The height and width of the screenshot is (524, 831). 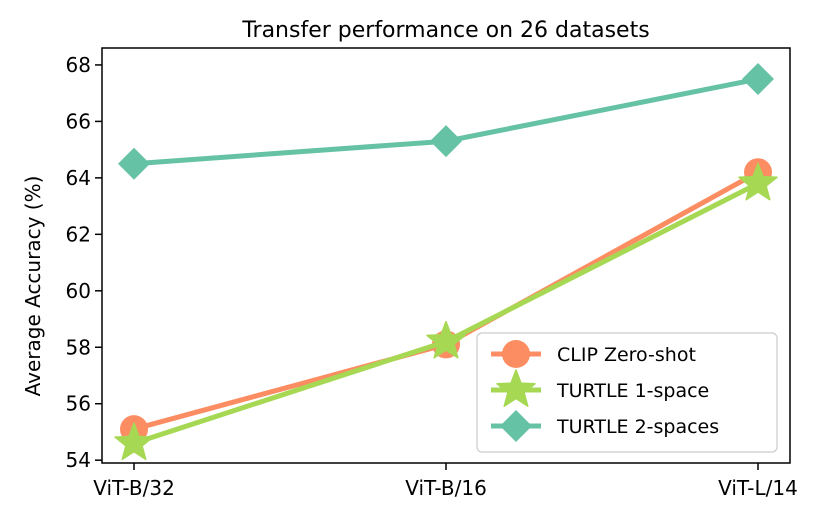 I want to click on y-tick-label: 68, so click(x=78, y=65).